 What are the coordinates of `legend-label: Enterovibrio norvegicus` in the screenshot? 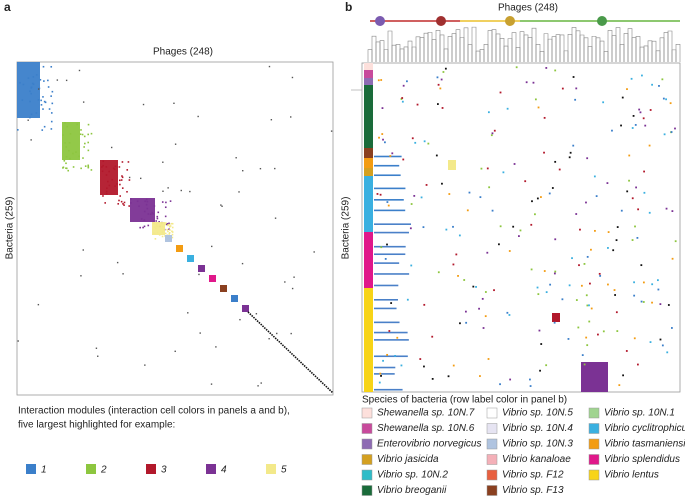 It's located at (429, 444).